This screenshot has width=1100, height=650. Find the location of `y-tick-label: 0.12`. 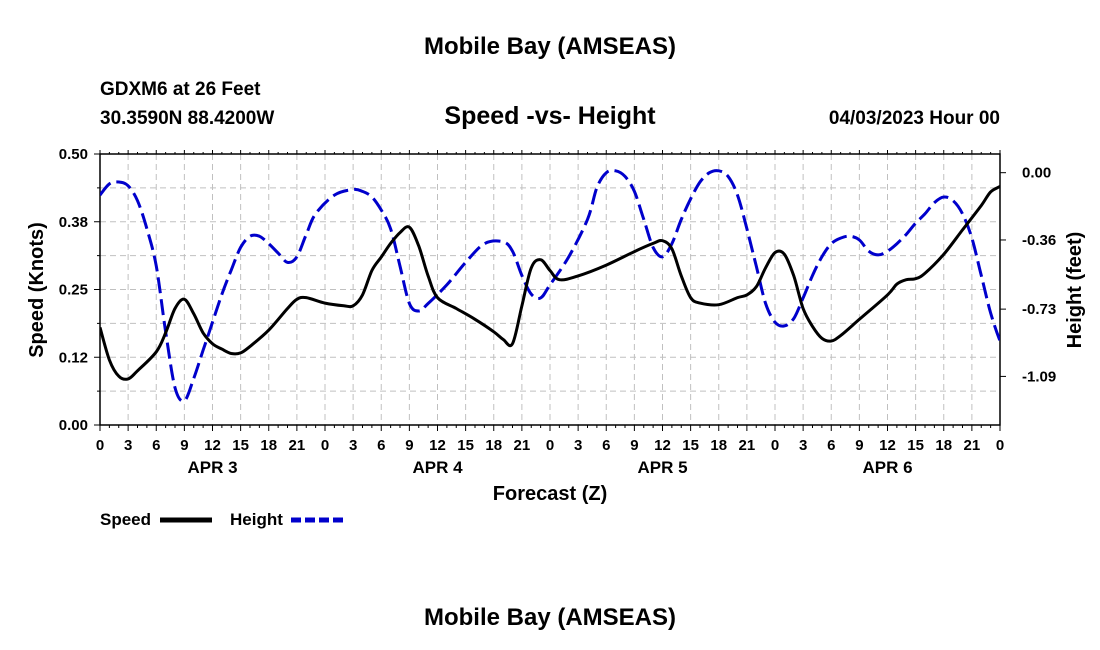

y-tick-label: 0.12 is located at coordinates (73, 357).